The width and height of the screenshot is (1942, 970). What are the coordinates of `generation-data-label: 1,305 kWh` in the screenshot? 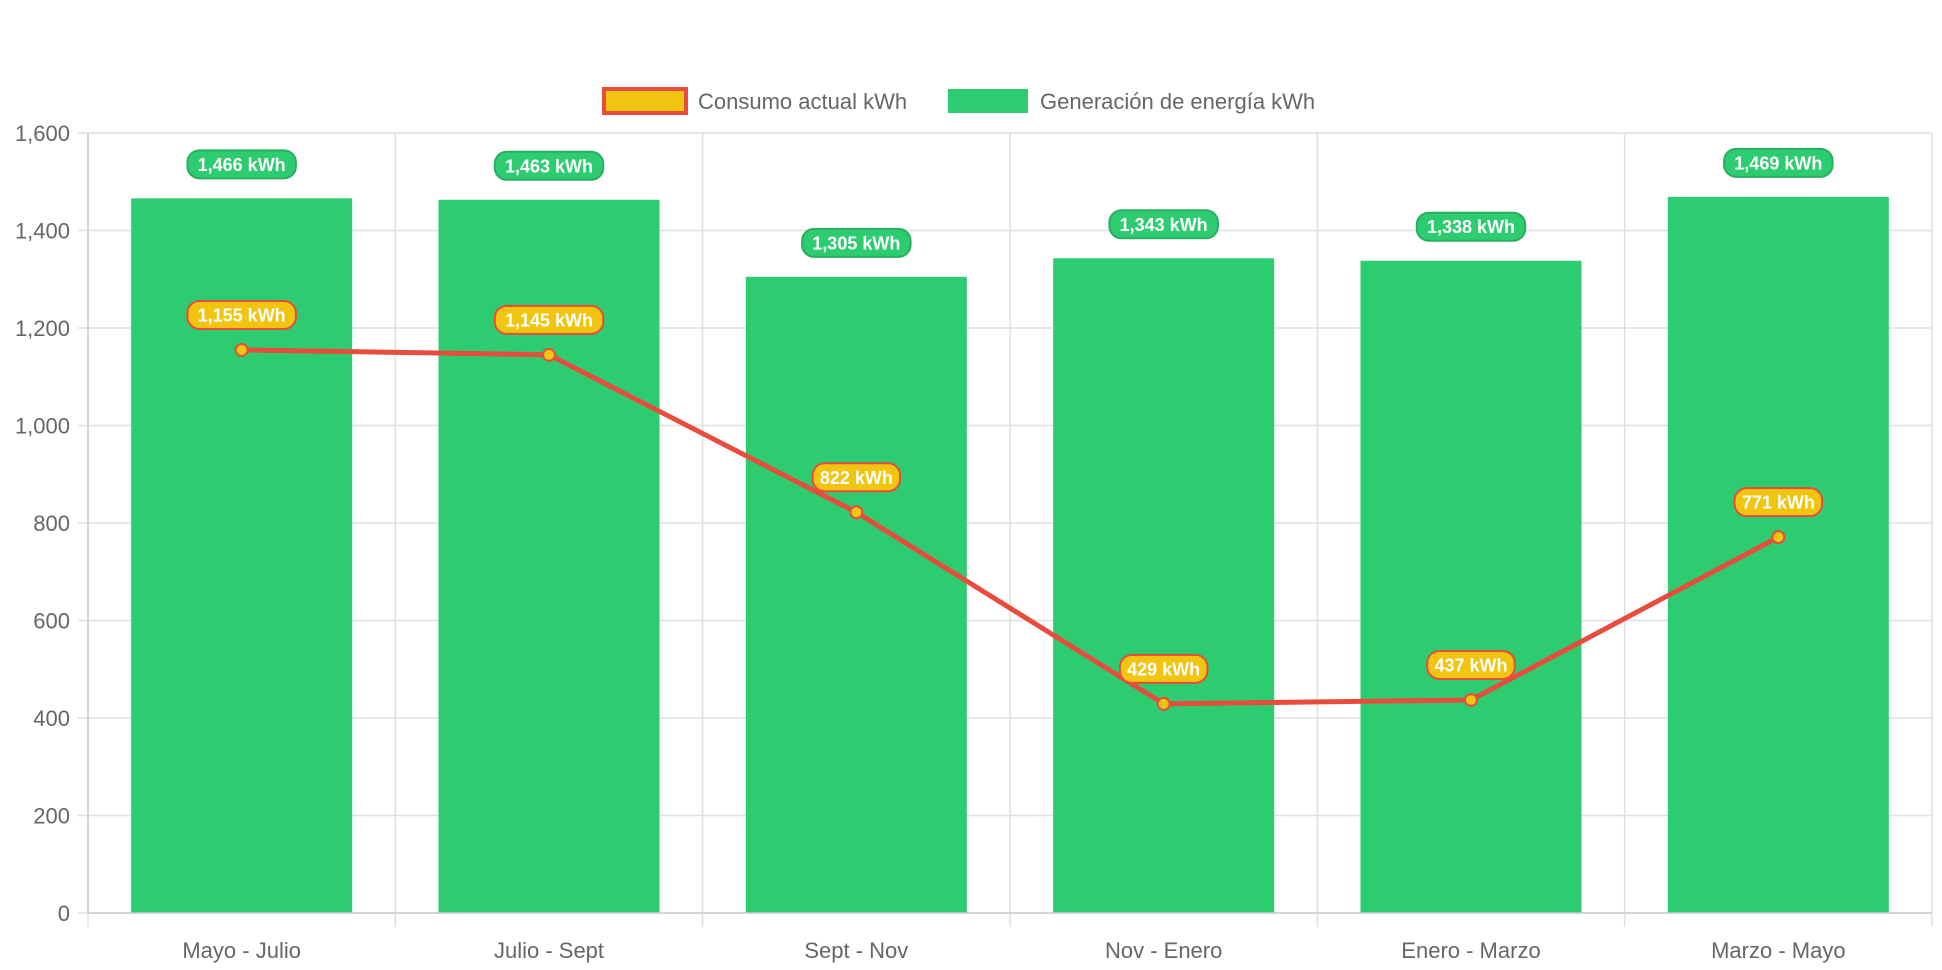 It's located at (856, 243).